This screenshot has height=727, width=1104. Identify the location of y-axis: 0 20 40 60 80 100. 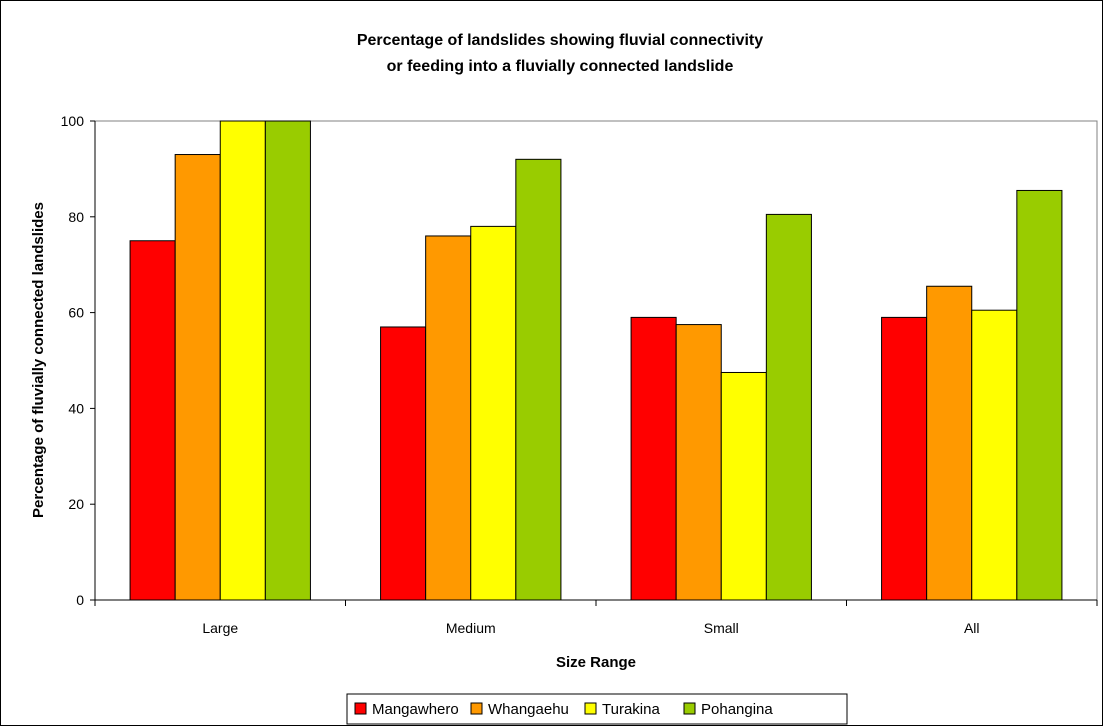
(78, 360).